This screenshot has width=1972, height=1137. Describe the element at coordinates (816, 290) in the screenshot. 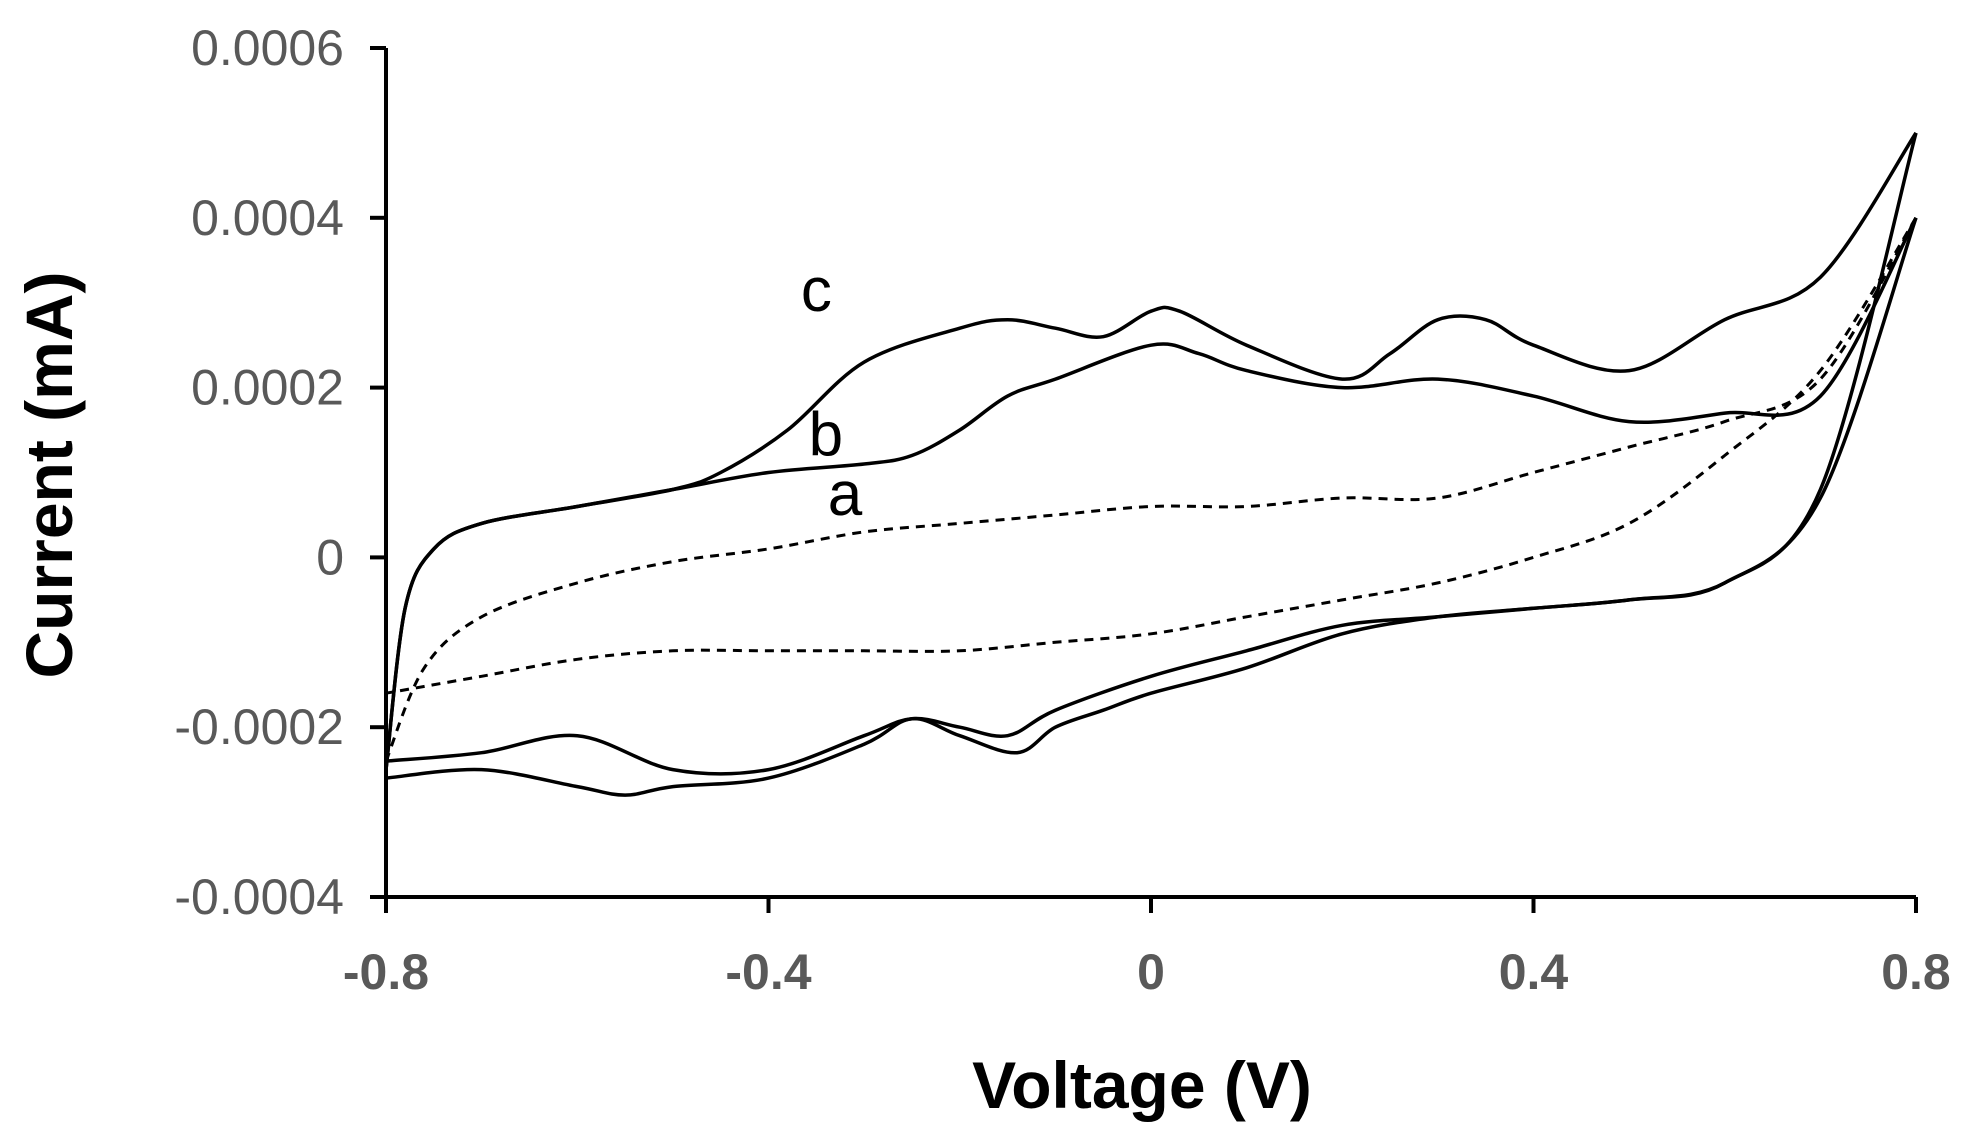

I see `series-c-label: c` at that location.